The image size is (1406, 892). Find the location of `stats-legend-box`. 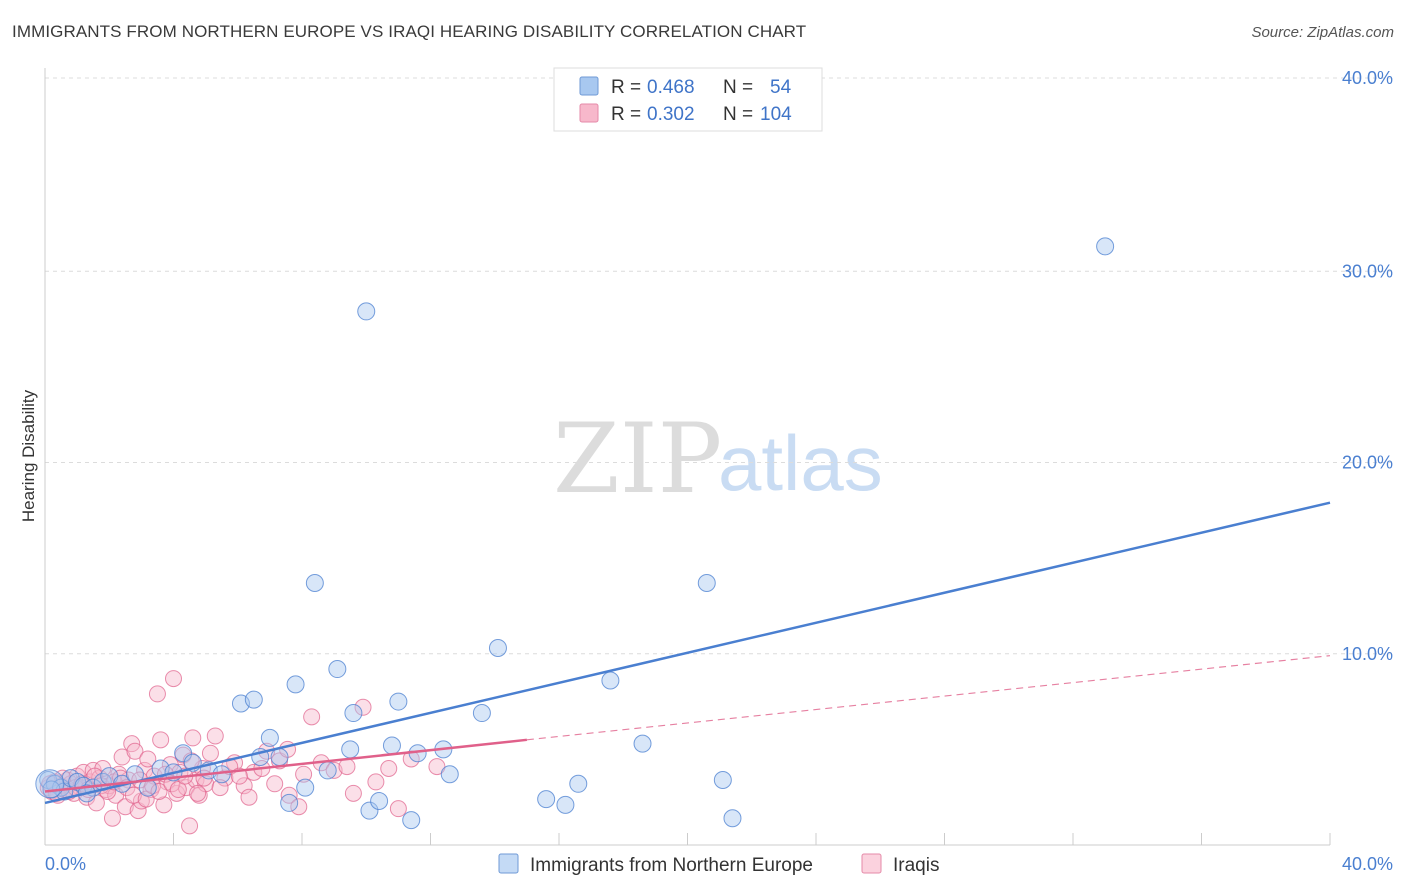

stats-legend-box is located at coordinates (688, 99).